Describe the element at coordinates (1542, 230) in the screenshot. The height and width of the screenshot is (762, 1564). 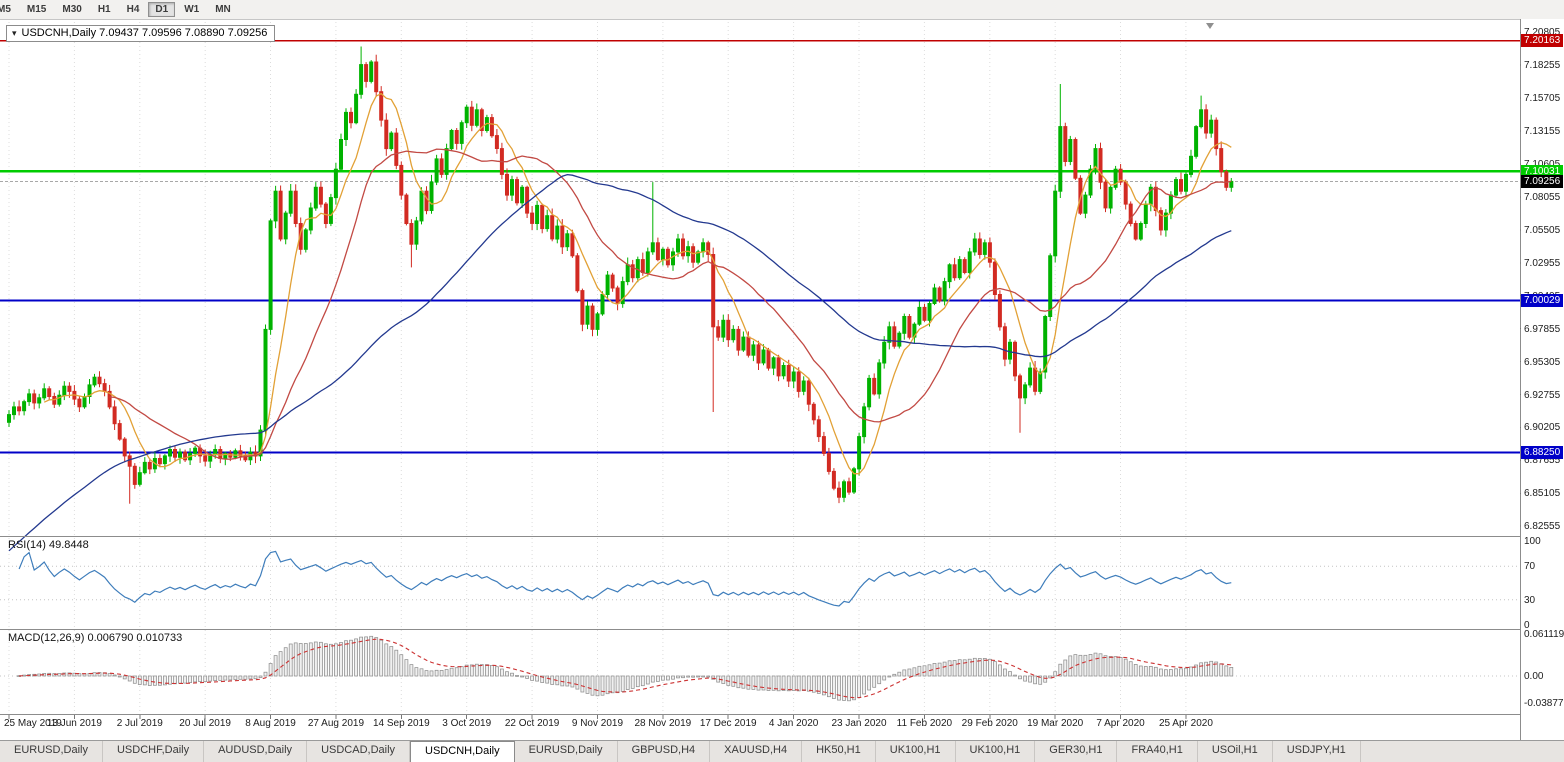
I see `price-scale-label: 7.05505` at that location.